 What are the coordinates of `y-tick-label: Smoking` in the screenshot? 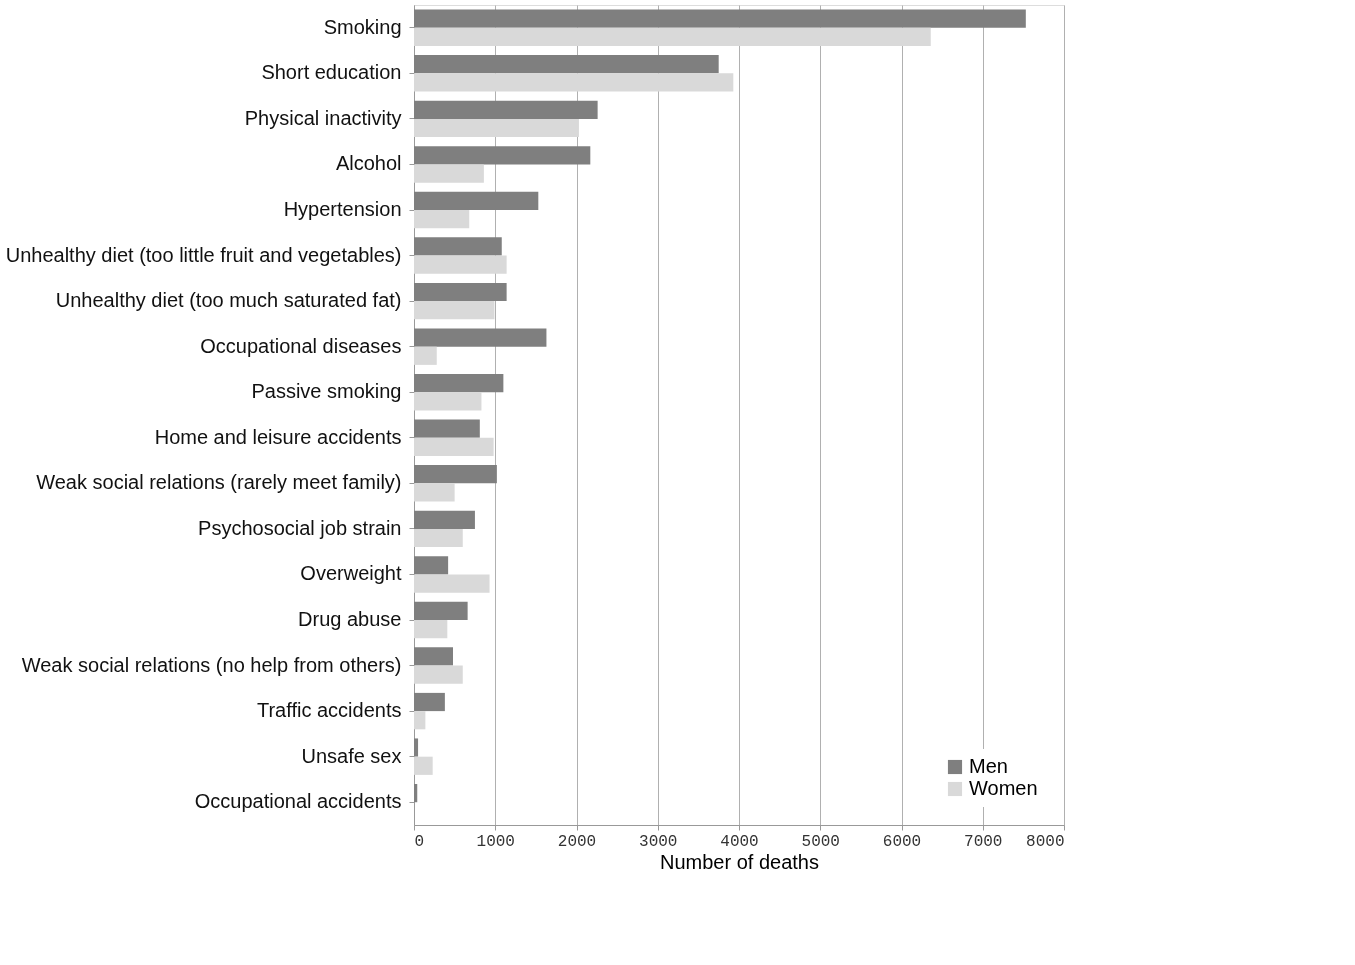 It's located at (362, 26).